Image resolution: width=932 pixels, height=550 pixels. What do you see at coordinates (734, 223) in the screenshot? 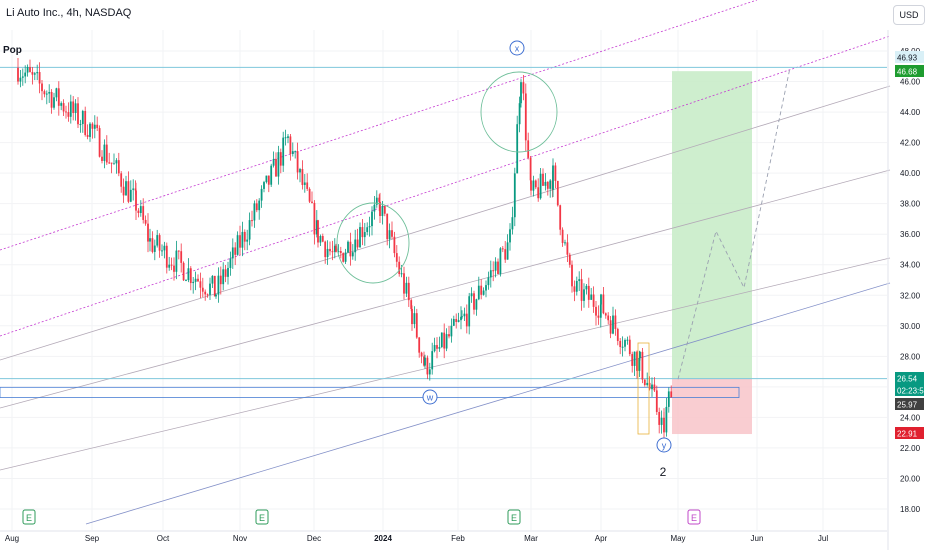
I see `projection-path` at bounding box center [734, 223].